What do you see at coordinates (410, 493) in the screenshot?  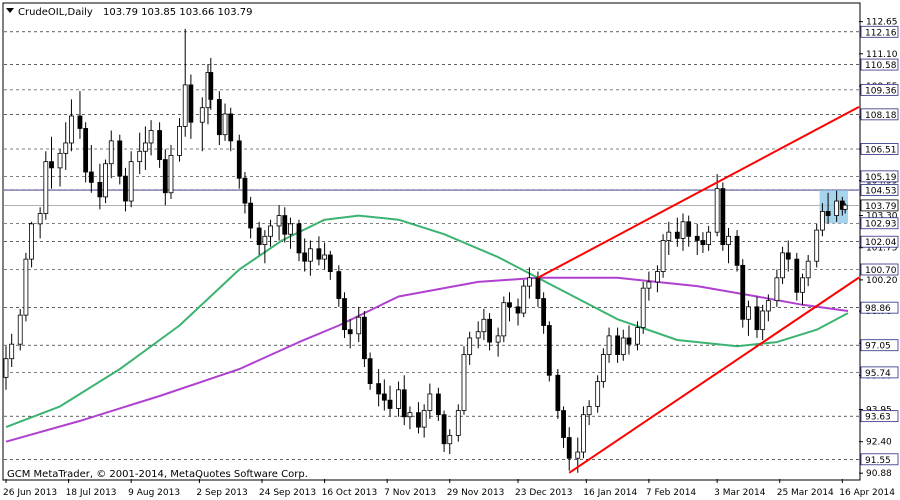 I see `x-tick-label: 7 Nov 2013` at bounding box center [410, 493].